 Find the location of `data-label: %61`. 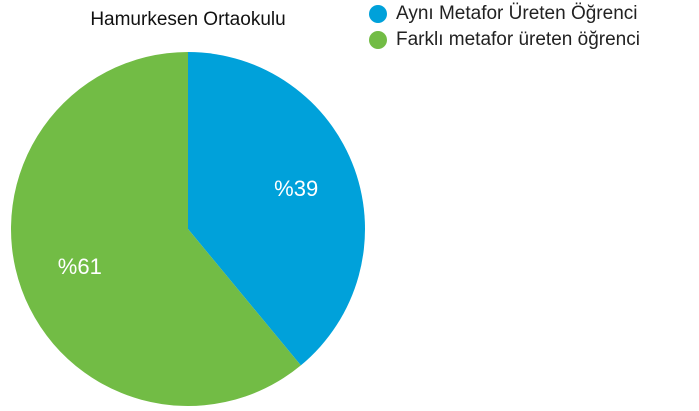

data-label: %61 is located at coordinates (80, 266).